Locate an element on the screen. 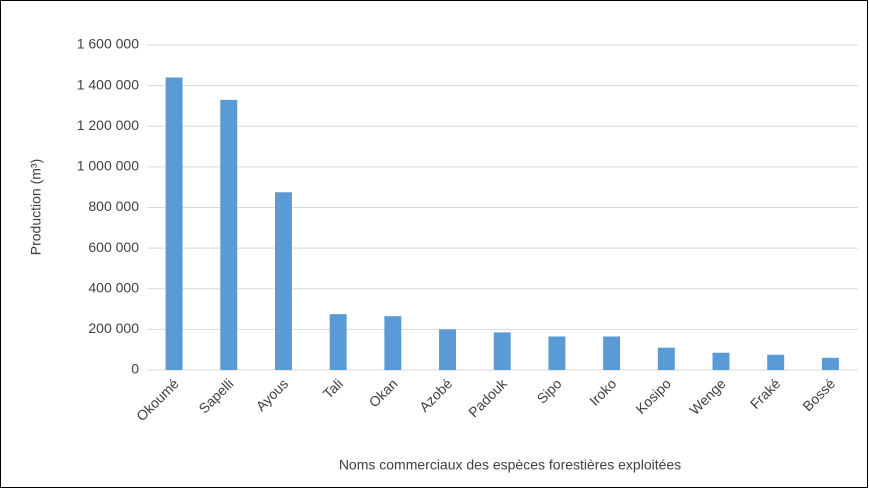  y-tick-label: 1 600 000 is located at coordinates (108, 44).